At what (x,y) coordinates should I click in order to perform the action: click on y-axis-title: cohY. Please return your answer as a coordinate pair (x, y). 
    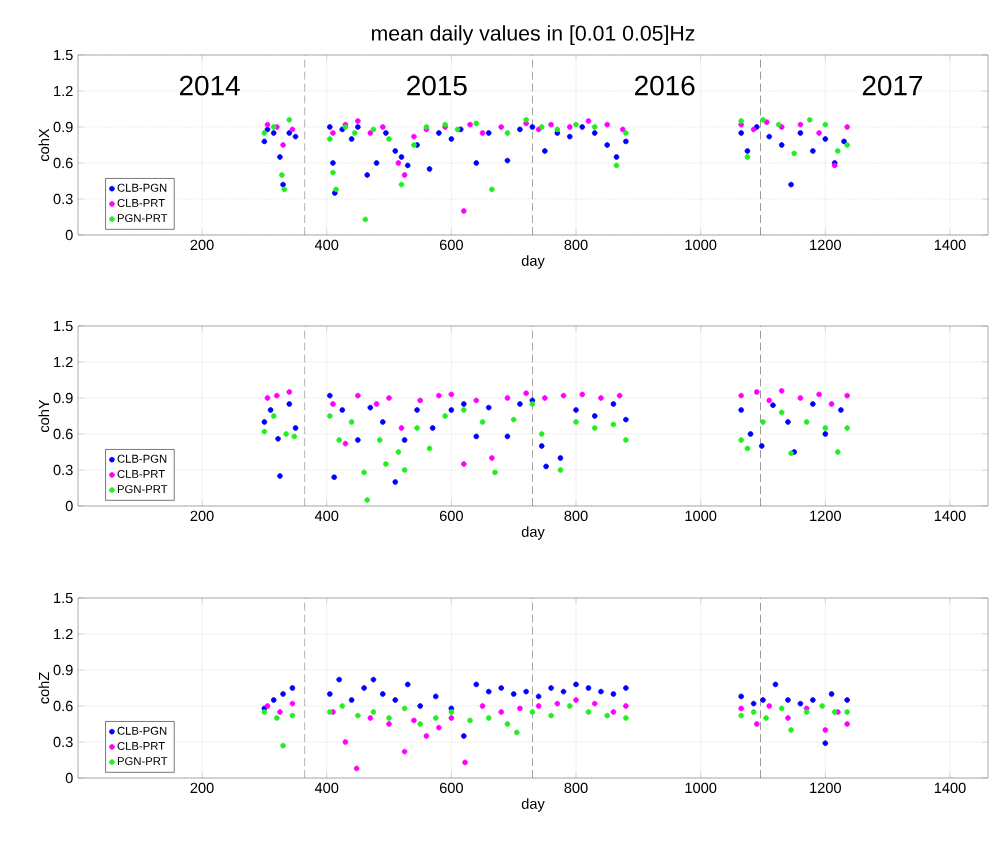
    Looking at the image, I should click on (44, 416).